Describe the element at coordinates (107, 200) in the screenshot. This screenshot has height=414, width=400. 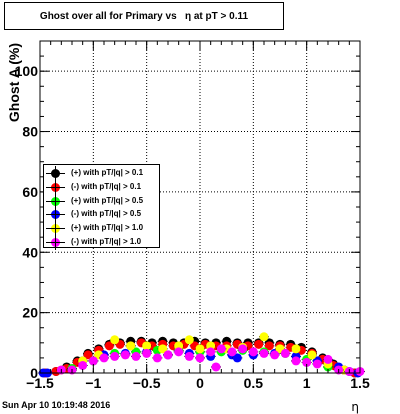
I see `legend-label: (+) with pT/|q| > 0.5` at that location.